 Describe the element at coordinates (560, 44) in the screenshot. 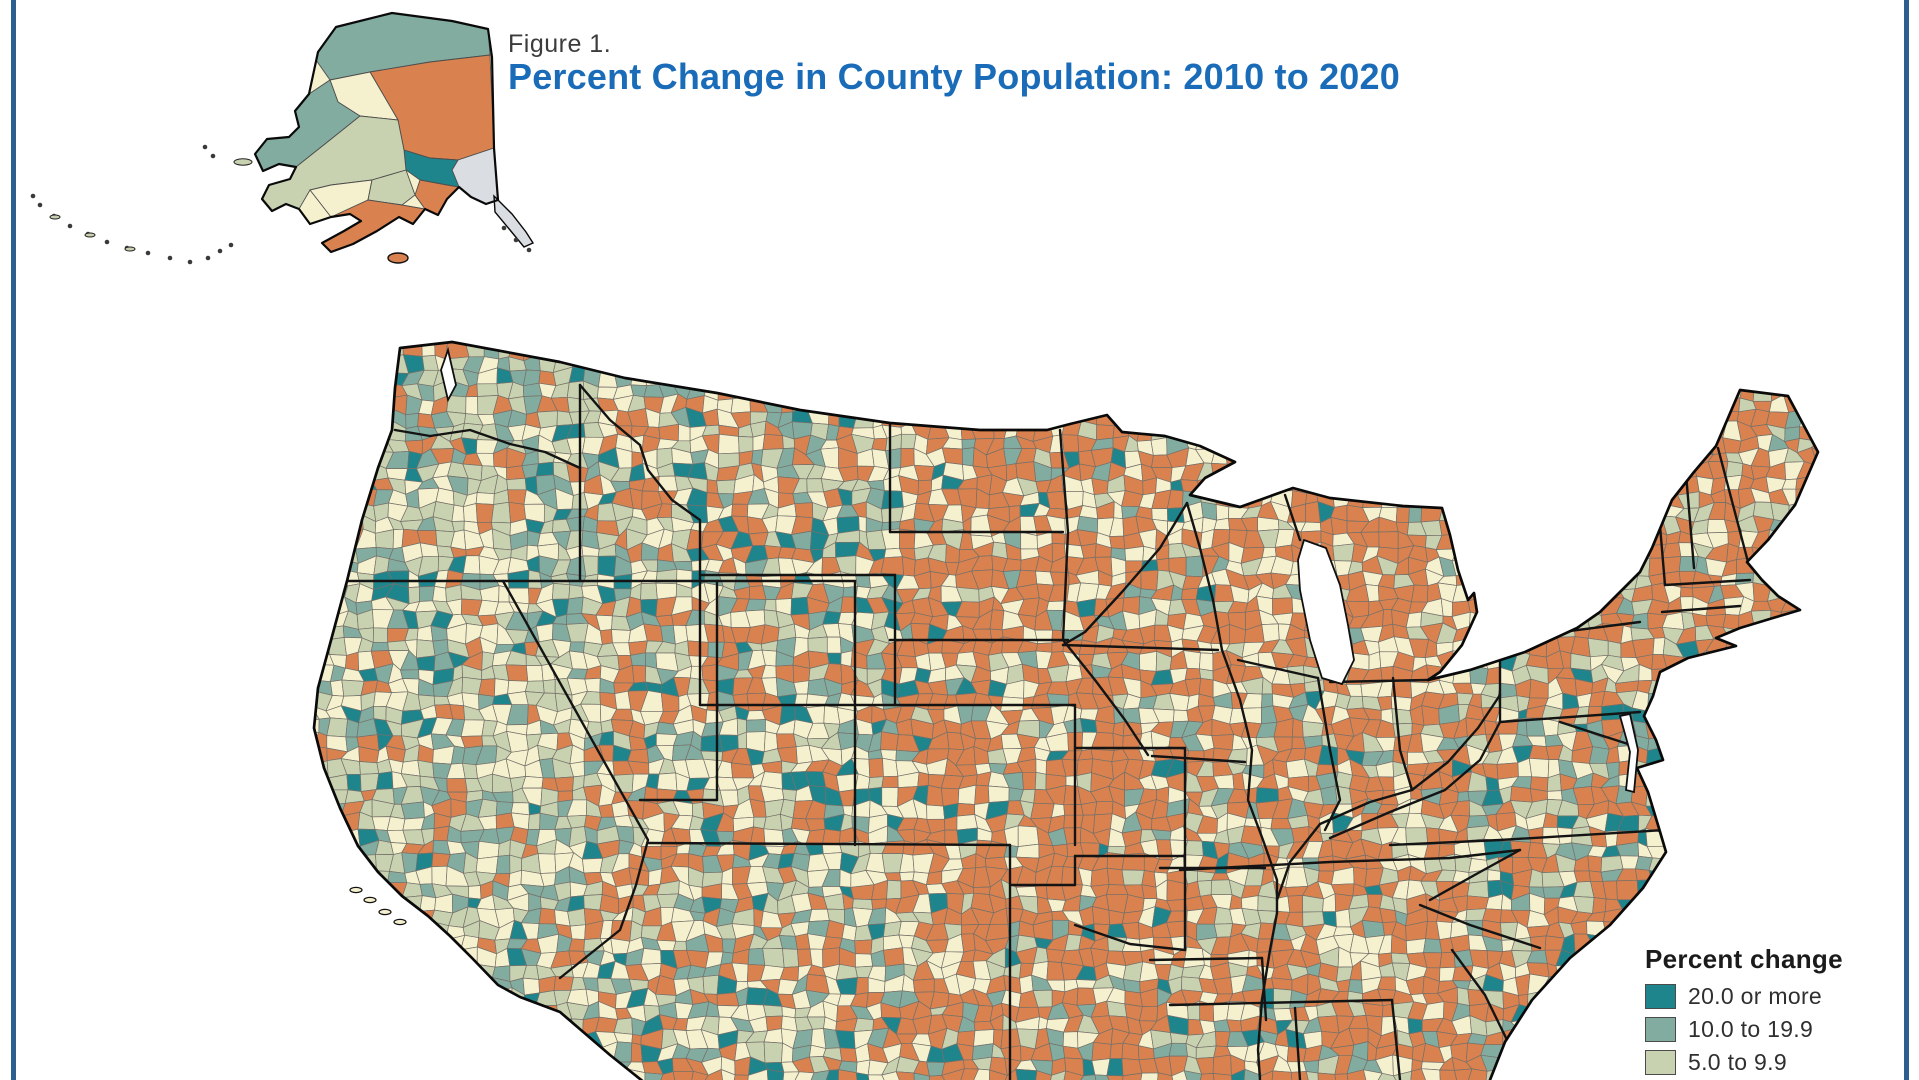

I see `figure-label: Figure 1.` at that location.